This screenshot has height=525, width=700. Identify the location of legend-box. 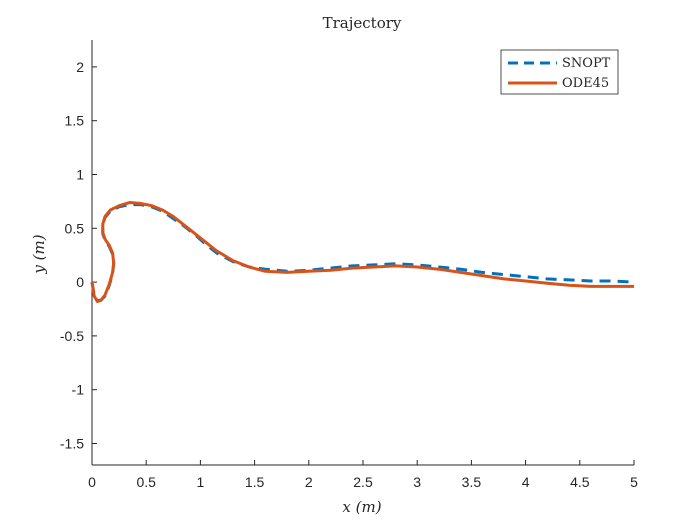
(559, 72).